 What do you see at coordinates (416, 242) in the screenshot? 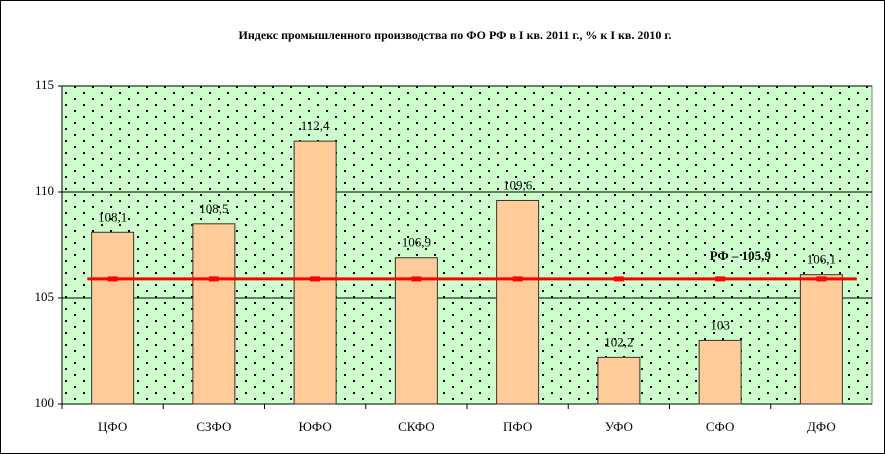
I see `value-label: 106,9` at bounding box center [416, 242].